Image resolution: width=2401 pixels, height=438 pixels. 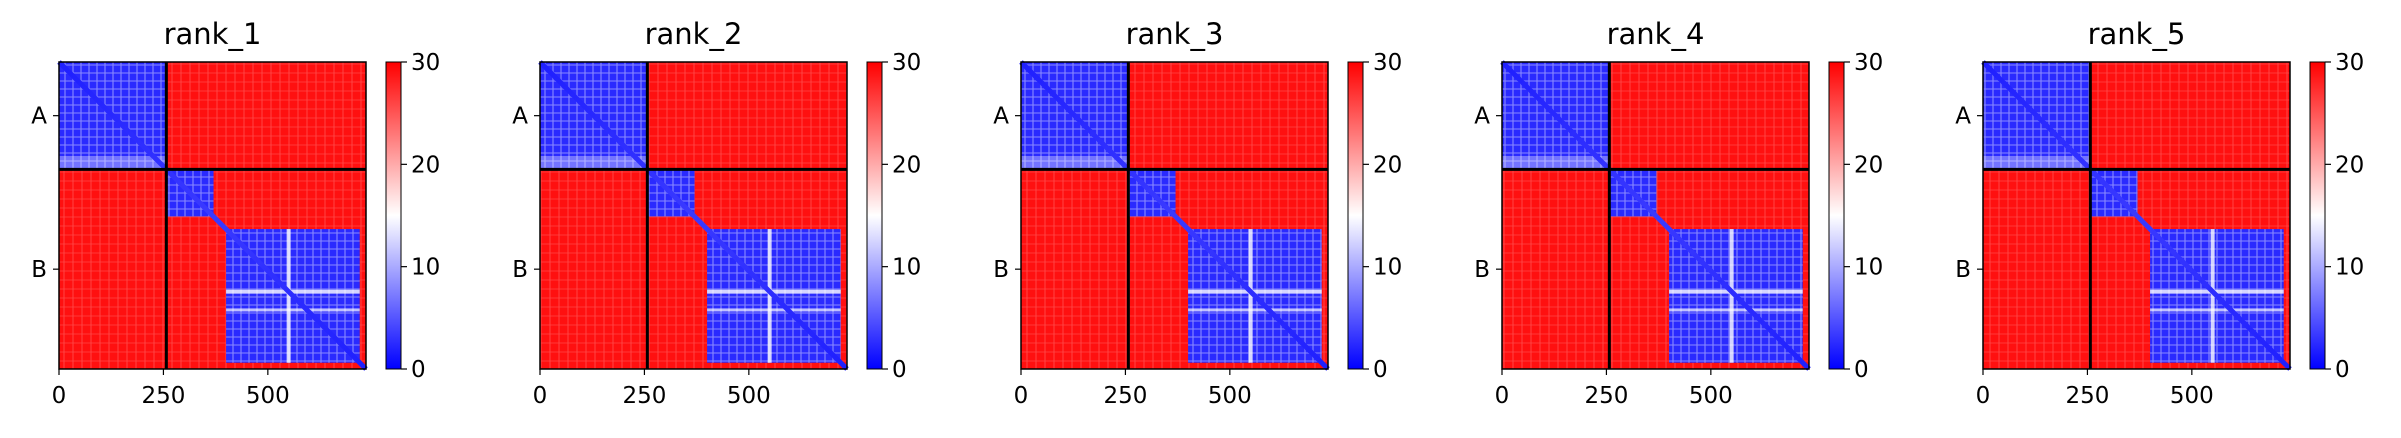 I want to click on panel-title: rank_5, so click(x=2137, y=34).